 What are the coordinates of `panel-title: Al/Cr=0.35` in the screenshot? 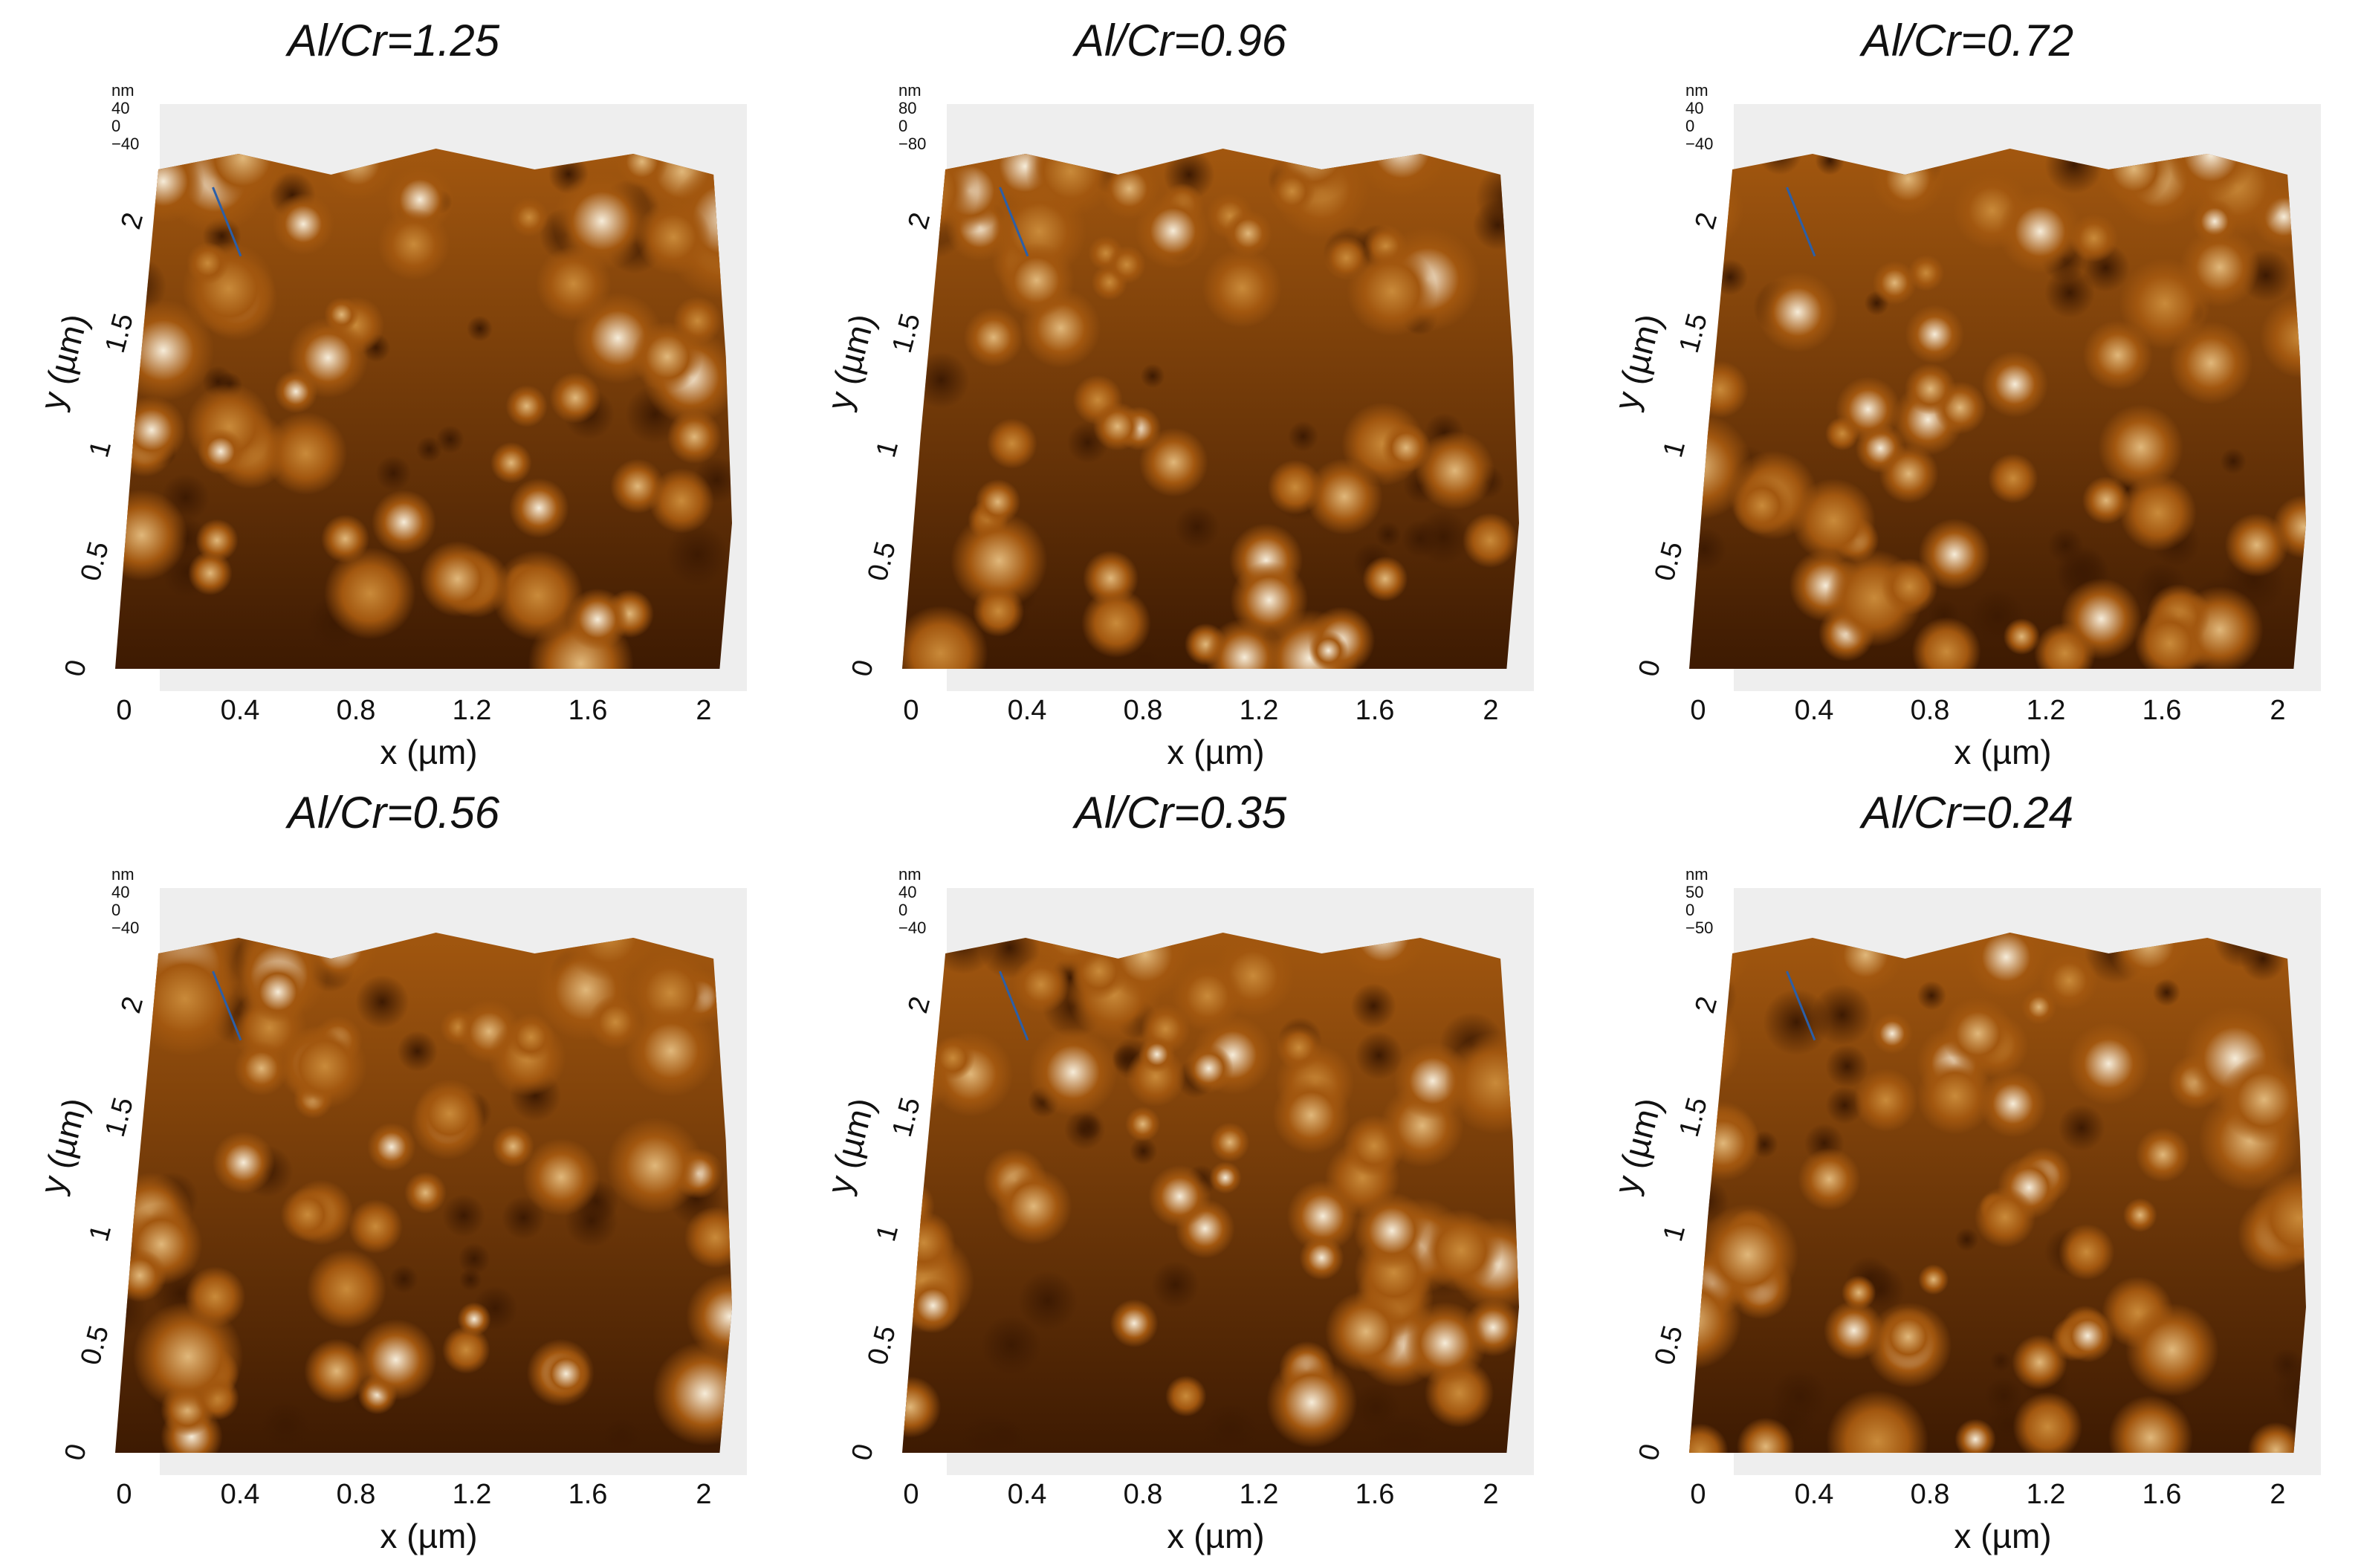 It's located at (1180, 813).